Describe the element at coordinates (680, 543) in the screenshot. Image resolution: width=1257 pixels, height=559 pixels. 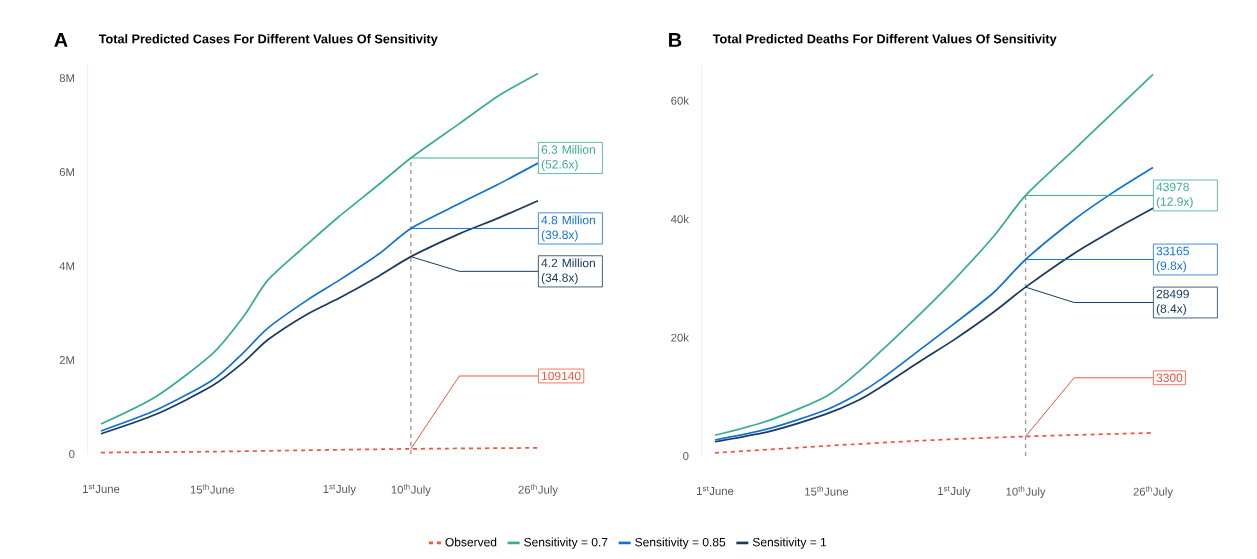
I see `legend-label: Sensitivity = 0.85` at that location.